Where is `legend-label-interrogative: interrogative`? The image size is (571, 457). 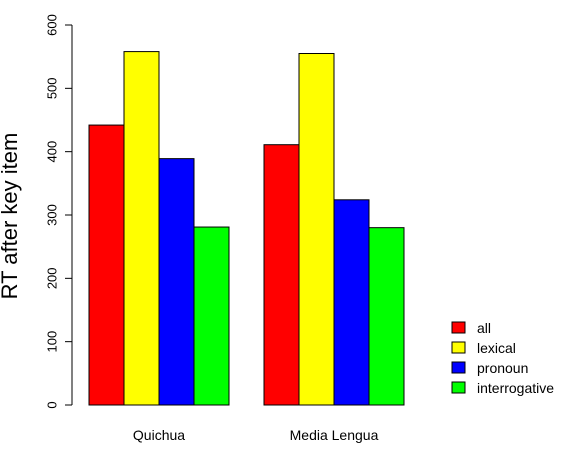 legend-label-interrogative: interrogative is located at coordinates (515, 388).